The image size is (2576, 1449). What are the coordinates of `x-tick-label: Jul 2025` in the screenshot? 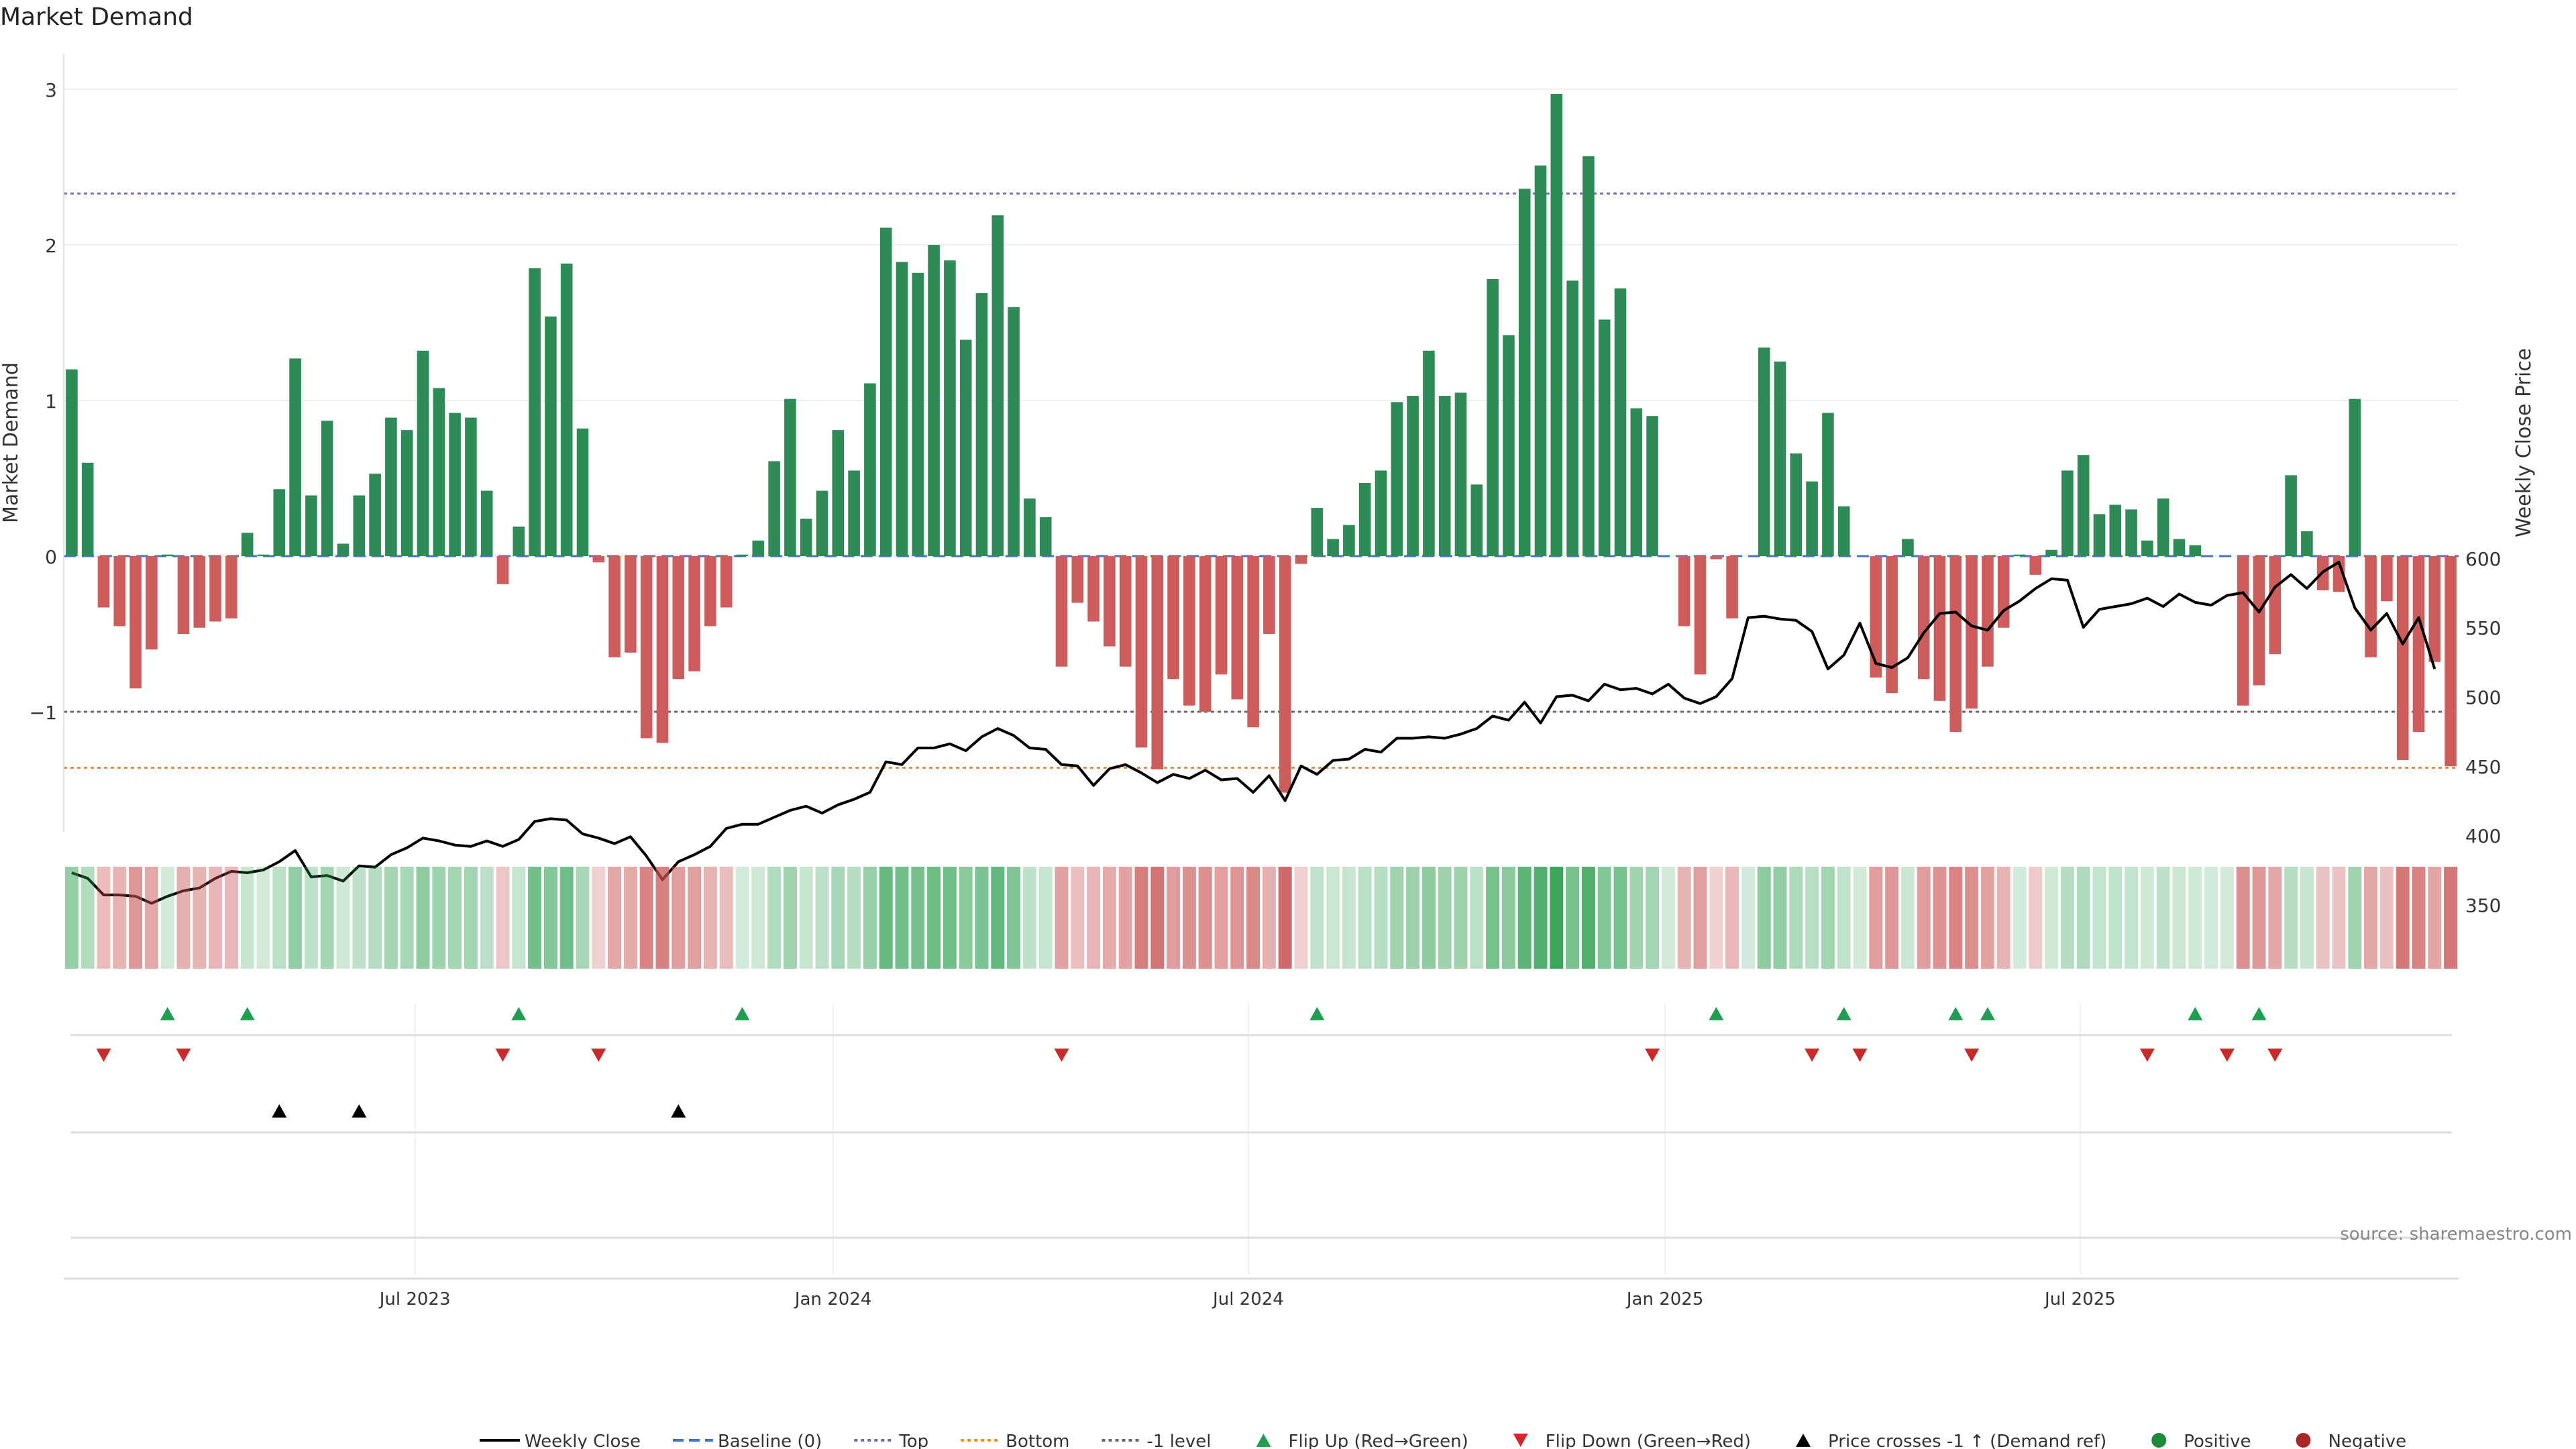 It's located at (2079, 1299).